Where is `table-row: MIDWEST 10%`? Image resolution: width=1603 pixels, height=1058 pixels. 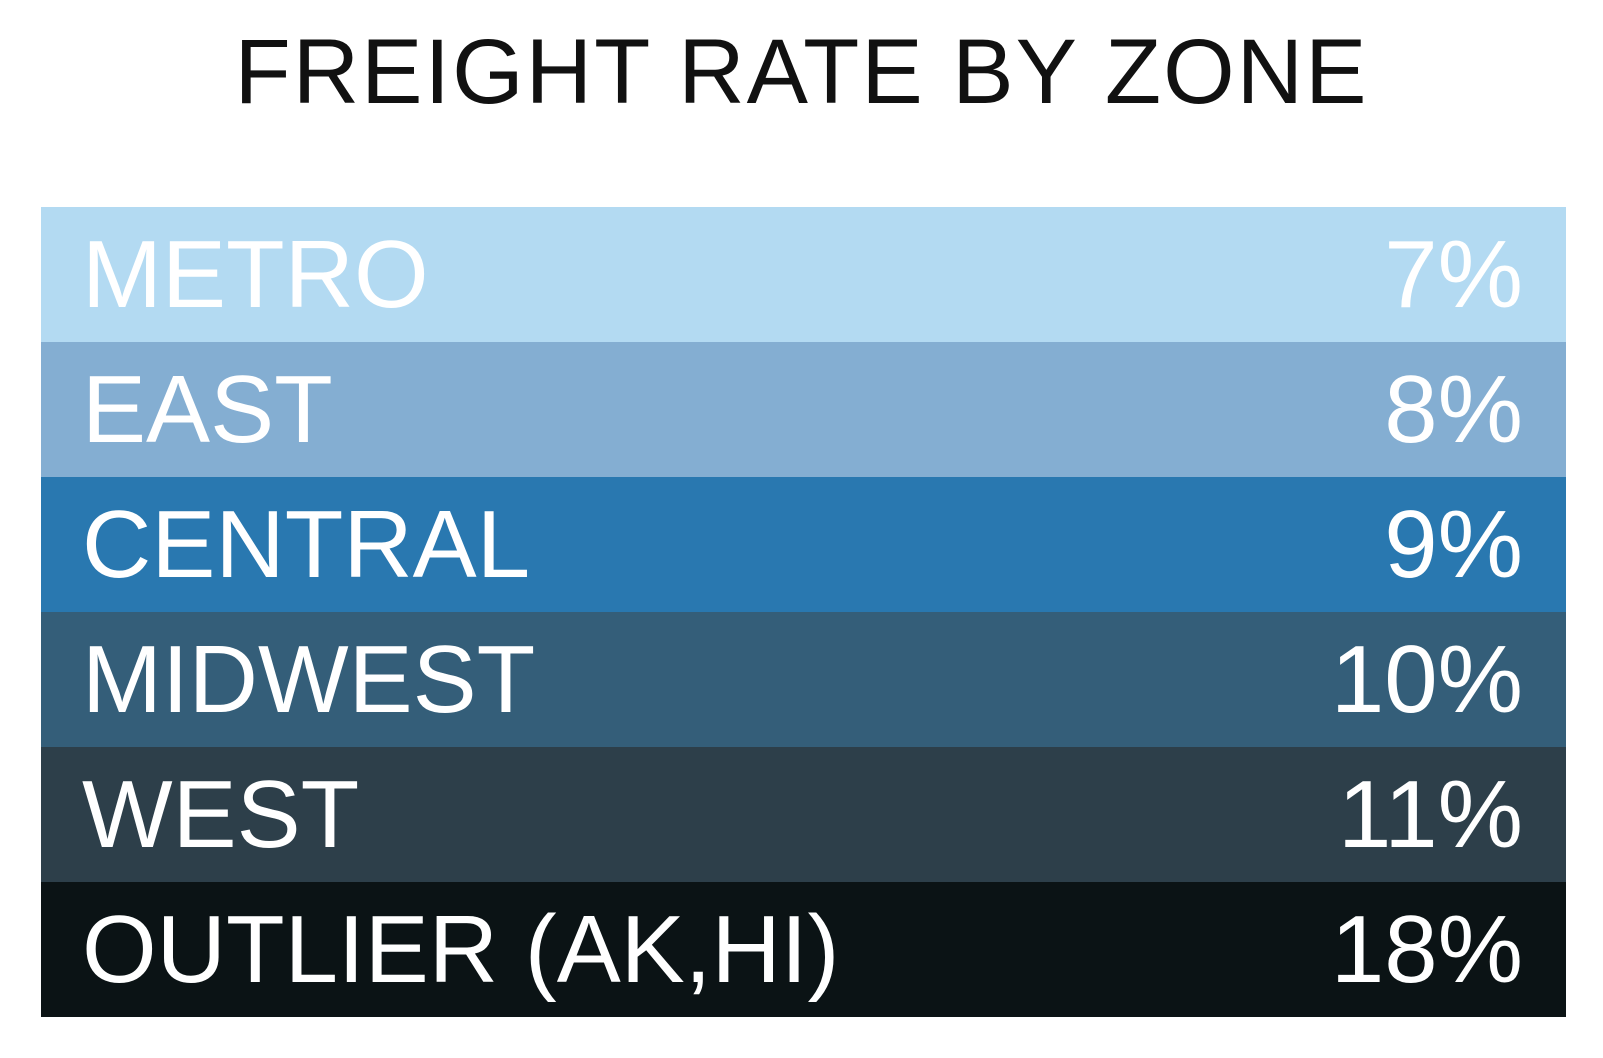
table-row: MIDWEST 10% is located at coordinates (803, 679).